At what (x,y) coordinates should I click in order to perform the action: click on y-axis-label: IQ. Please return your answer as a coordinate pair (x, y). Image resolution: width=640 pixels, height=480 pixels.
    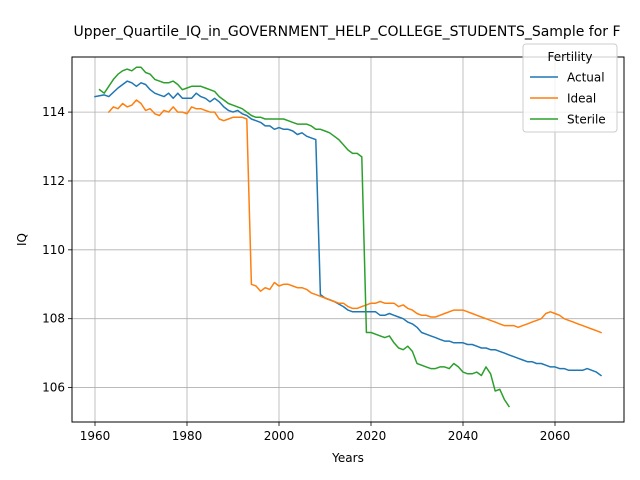
    Looking at the image, I should click on (22, 239).